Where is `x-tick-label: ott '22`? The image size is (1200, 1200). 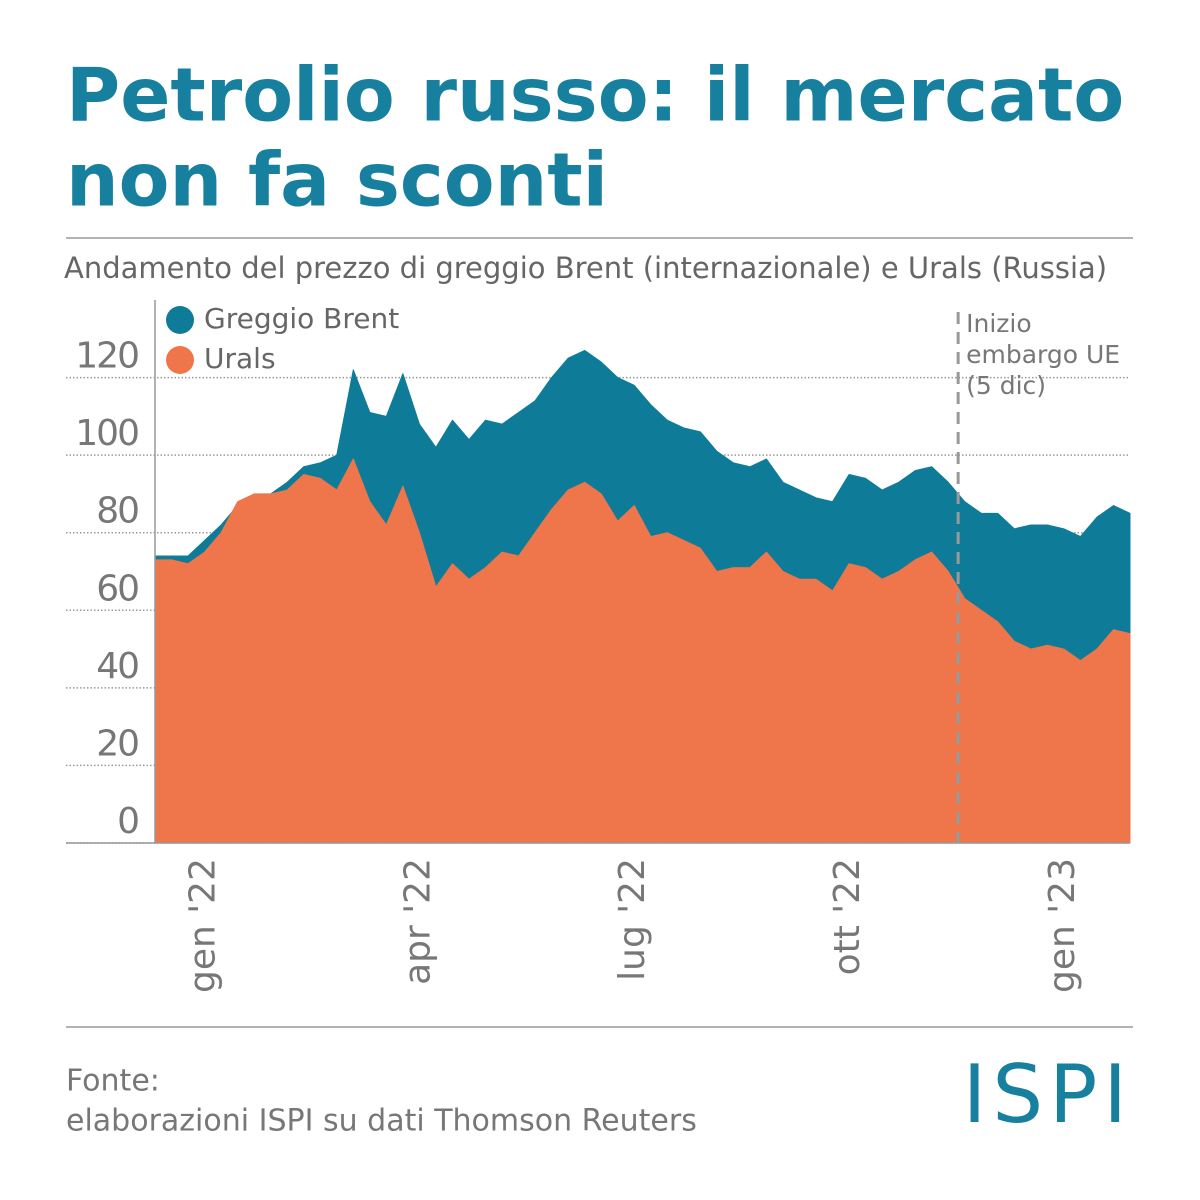
x-tick-label: ott '22 is located at coordinates (847, 916).